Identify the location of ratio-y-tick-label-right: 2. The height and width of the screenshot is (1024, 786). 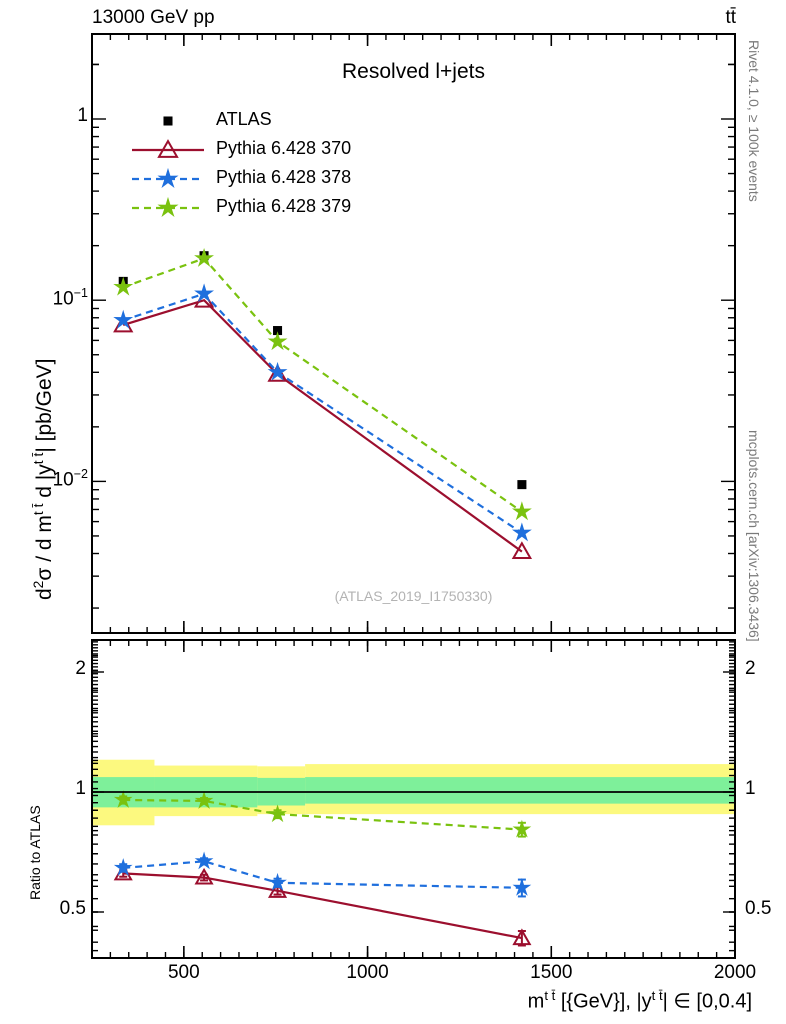
(750, 668).